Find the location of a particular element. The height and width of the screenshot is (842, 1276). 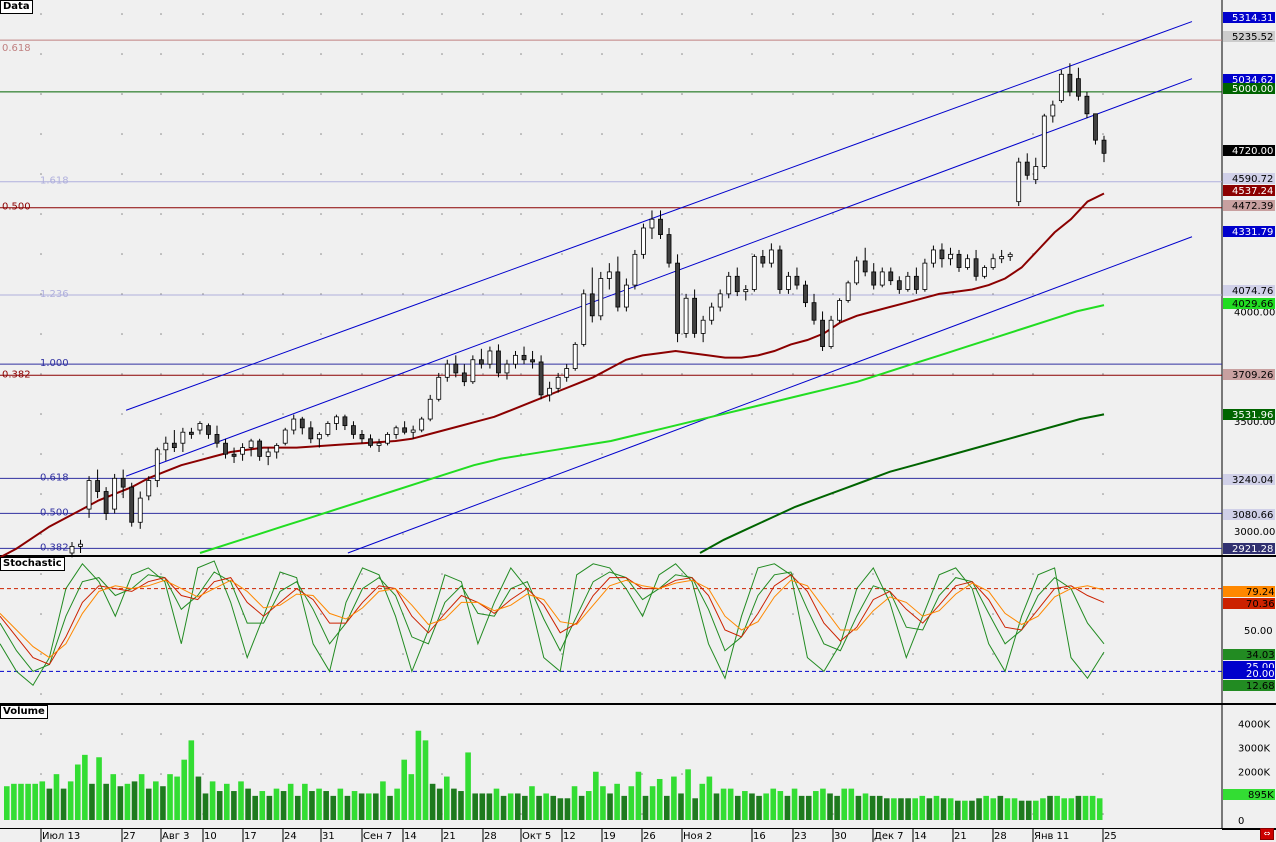

stoch-tag-label: 34.03 is located at coordinates (1260, 655).